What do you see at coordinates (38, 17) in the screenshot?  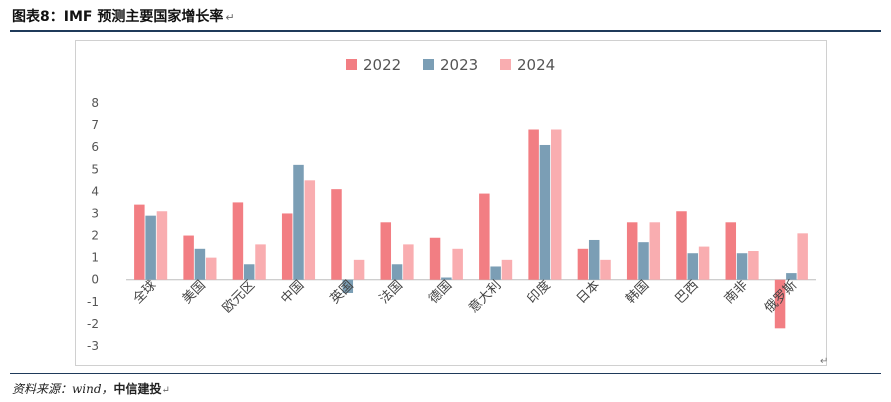 I see `figure-number: 图表8：` at bounding box center [38, 17].